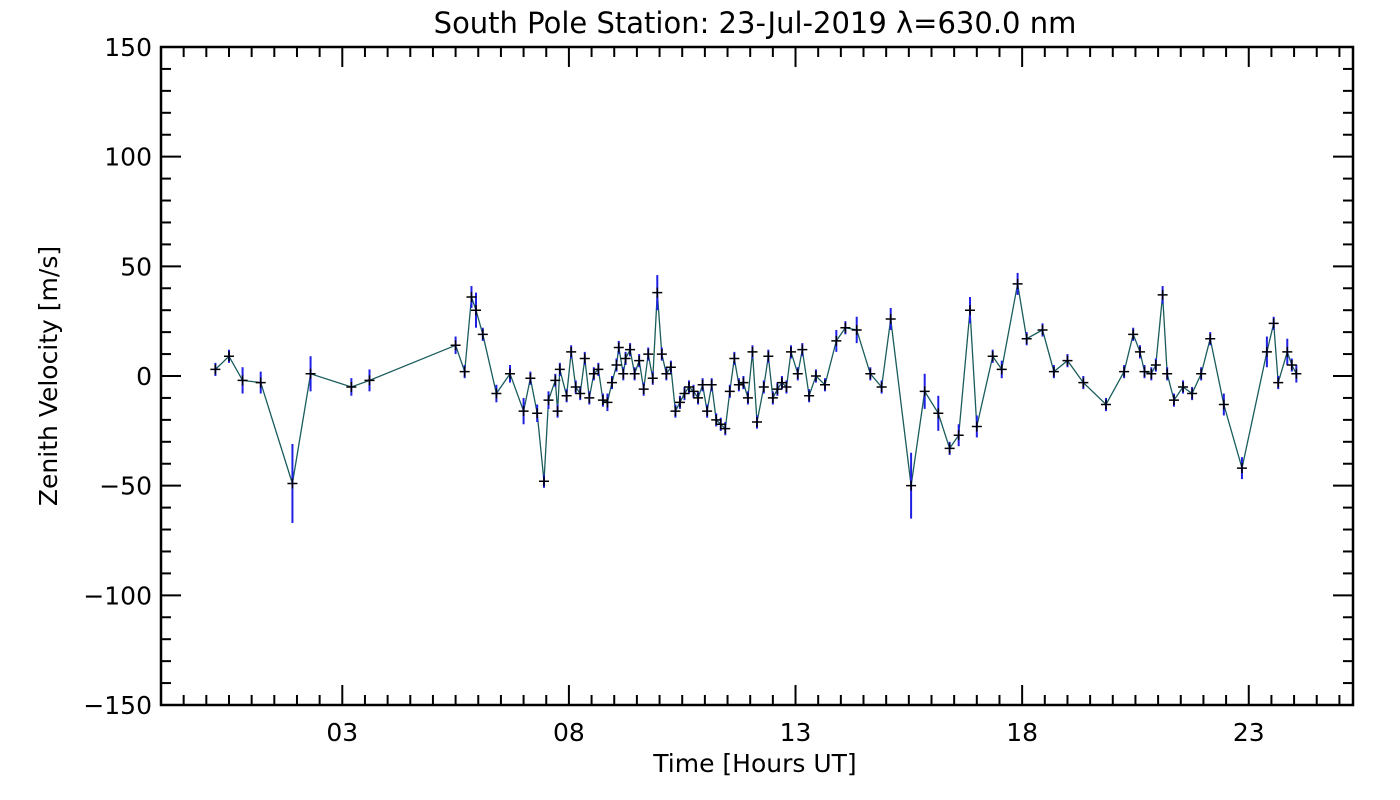  Describe the element at coordinates (125, 486) in the screenshot. I see `y-tick-label: −50` at that location.